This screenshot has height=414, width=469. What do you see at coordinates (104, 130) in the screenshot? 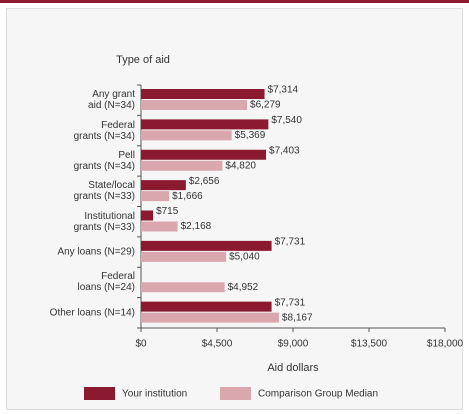
I see `y-tick-label: Federal grants (N=34)` at bounding box center [104, 130].